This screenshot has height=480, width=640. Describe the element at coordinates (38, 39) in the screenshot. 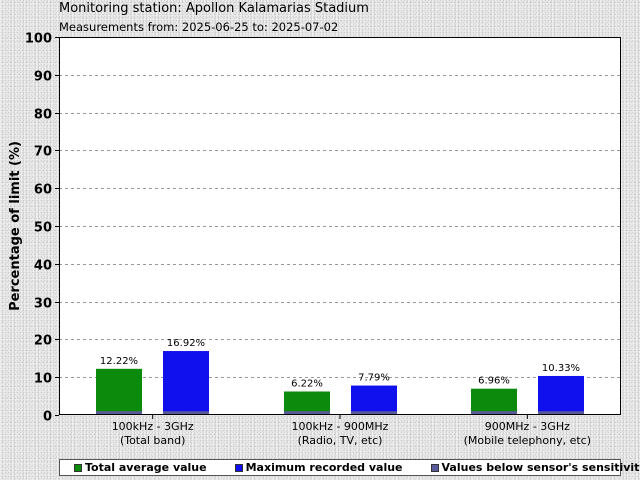

I see `y-tick-label: 100` at that location.